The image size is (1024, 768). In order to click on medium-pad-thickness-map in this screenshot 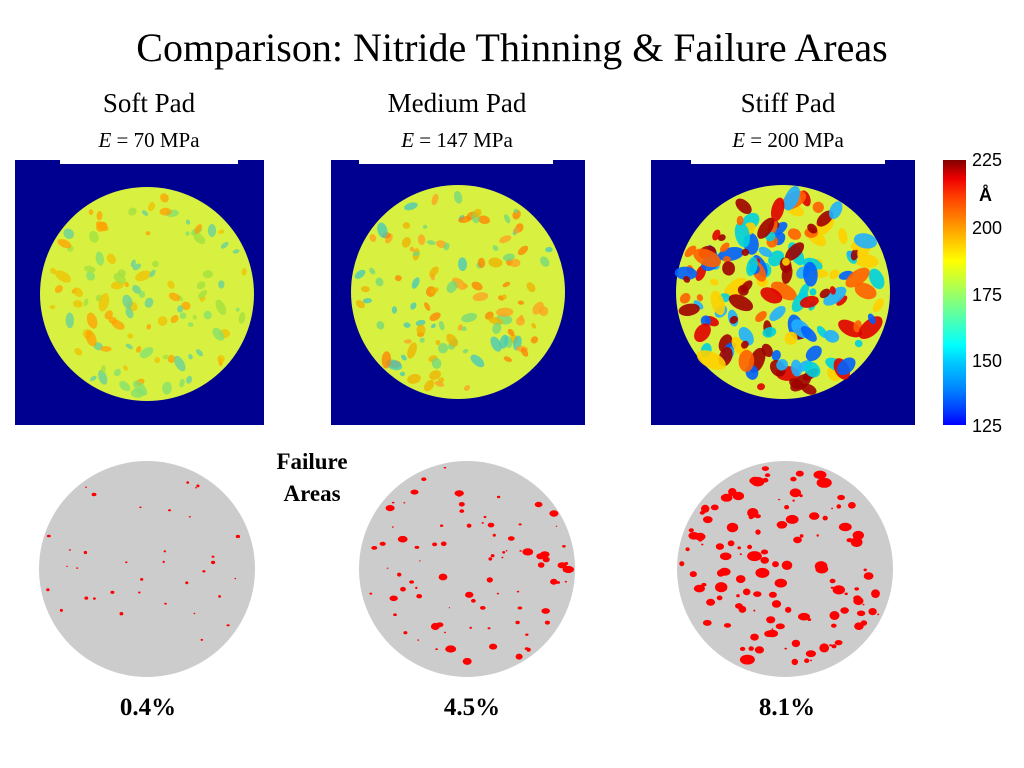, I will do `click(458, 292)`.